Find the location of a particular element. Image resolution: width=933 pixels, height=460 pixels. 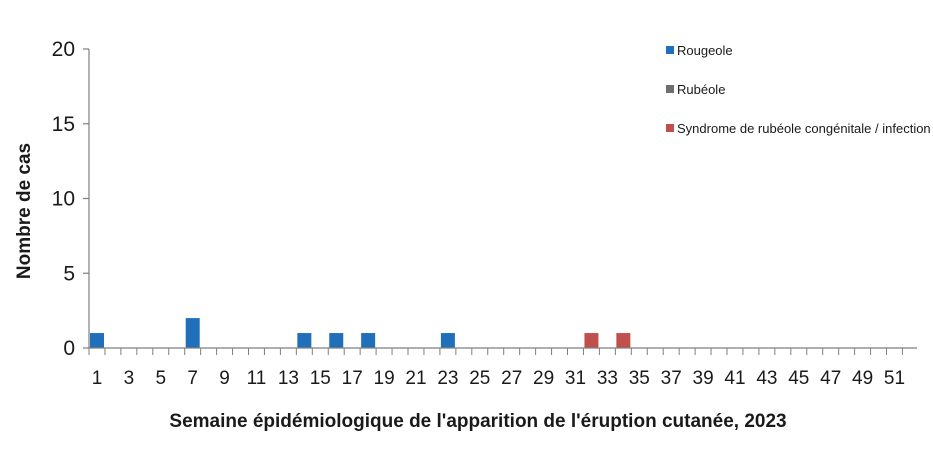

x-tick-label: 25 is located at coordinates (479, 378).